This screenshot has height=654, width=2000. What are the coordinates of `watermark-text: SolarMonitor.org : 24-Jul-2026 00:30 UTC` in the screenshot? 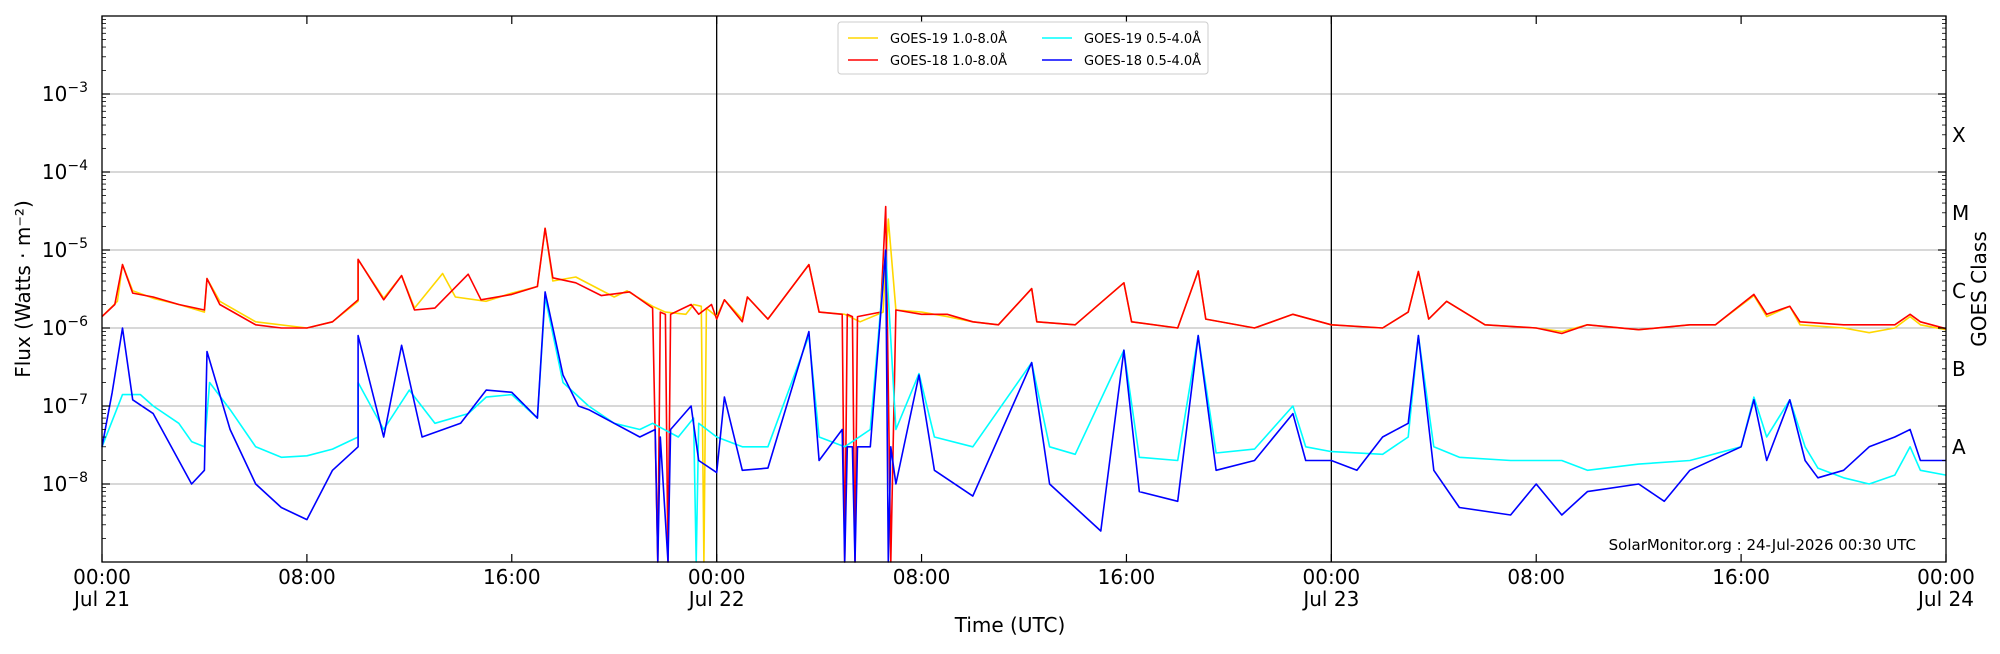 It's located at (1762, 545).